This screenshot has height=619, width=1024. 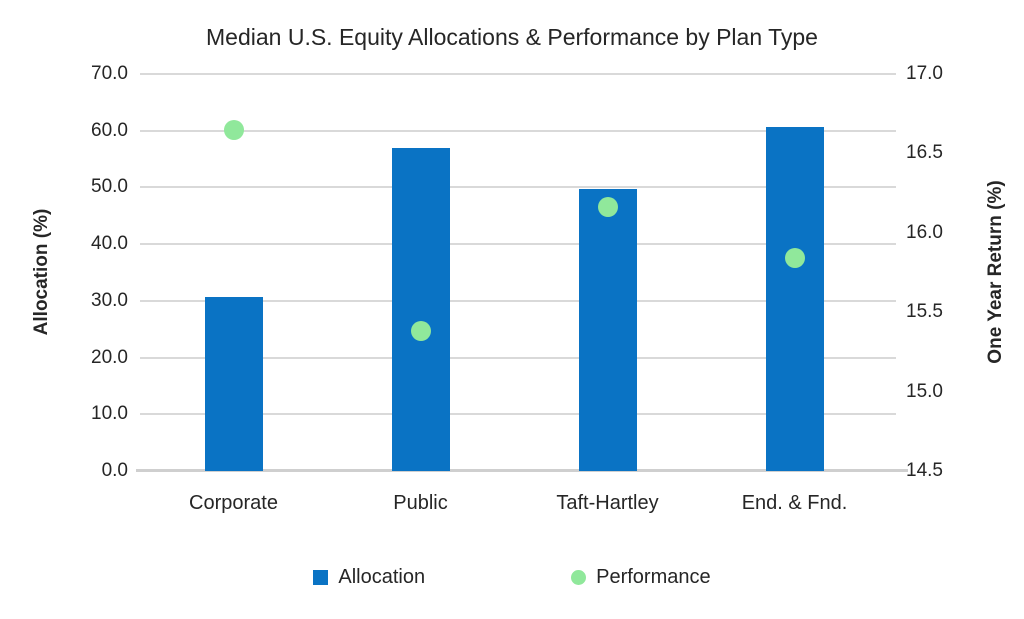 What do you see at coordinates (794, 298) in the screenshot?
I see `bar-end-fnd-` at bounding box center [794, 298].